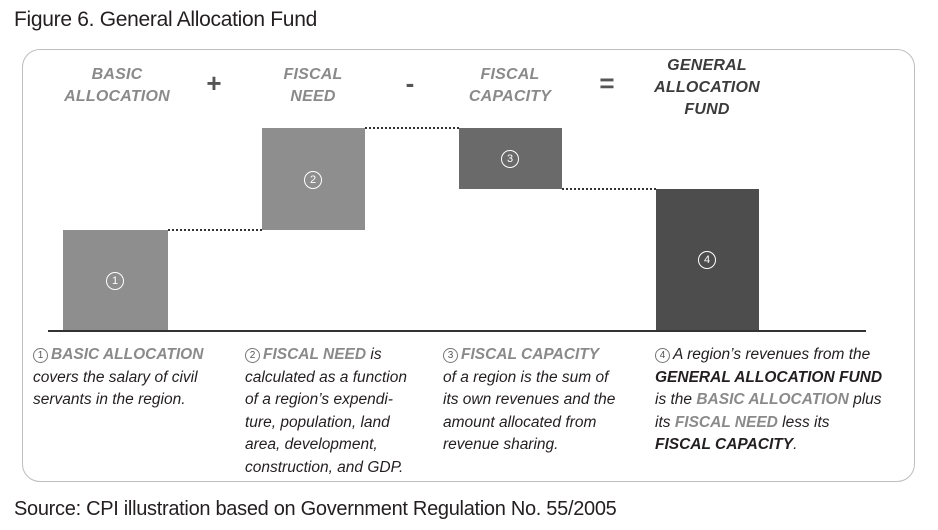  Describe the element at coordinates (117, 74) in the screenshot. I see `header-line: BASIC` at that location.